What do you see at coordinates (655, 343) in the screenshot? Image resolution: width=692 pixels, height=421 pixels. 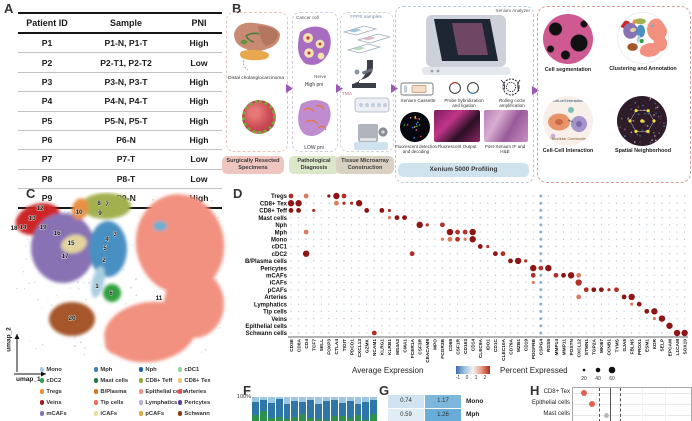 I see `dotplot-gene-label: KDR` at bounding box center [655, 343].